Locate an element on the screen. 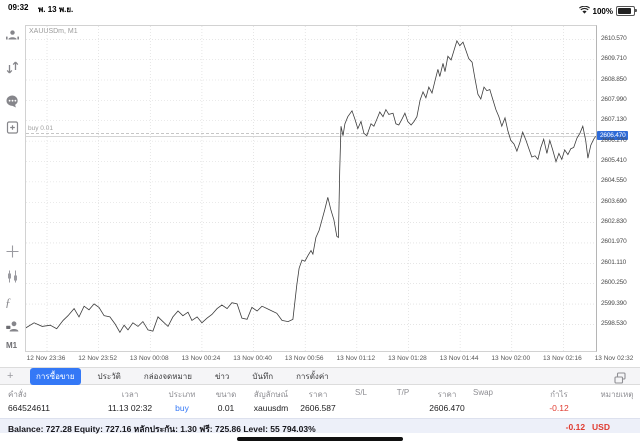  time-axis-label: 13 Nov 01:44 is located at coordinates (459, 358).